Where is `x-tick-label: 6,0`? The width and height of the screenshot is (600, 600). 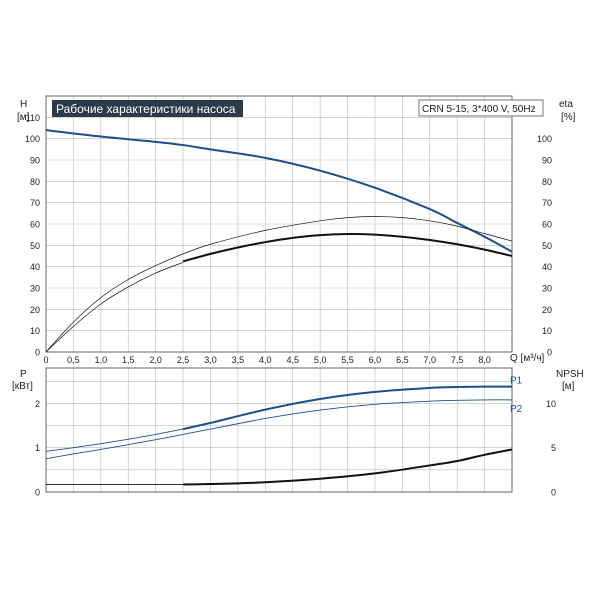
x-tick-label: 6,0 is located at coordinates (375, 360).